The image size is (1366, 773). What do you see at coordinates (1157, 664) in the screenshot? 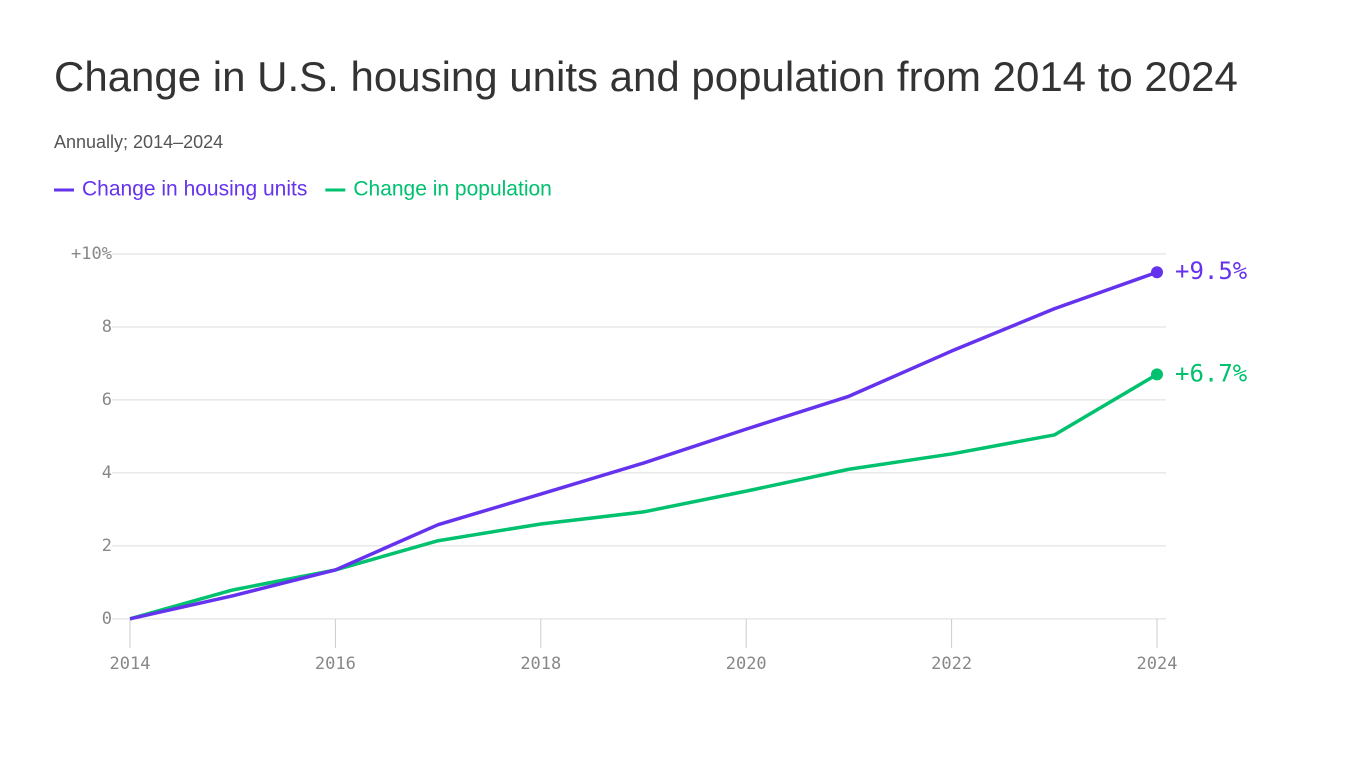
I see `x-tick-label: 2024` at bounding box center [1157, 664].